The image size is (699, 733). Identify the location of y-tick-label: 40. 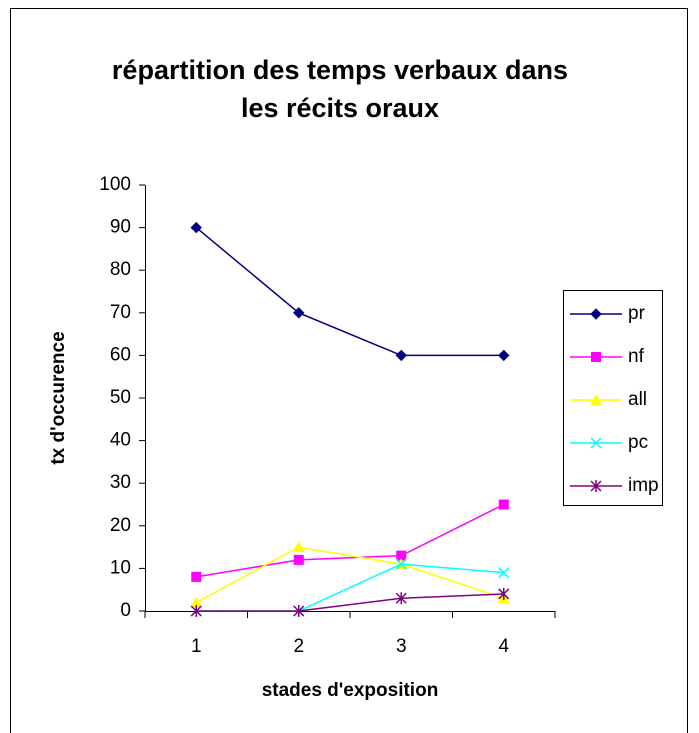
(120, 440).